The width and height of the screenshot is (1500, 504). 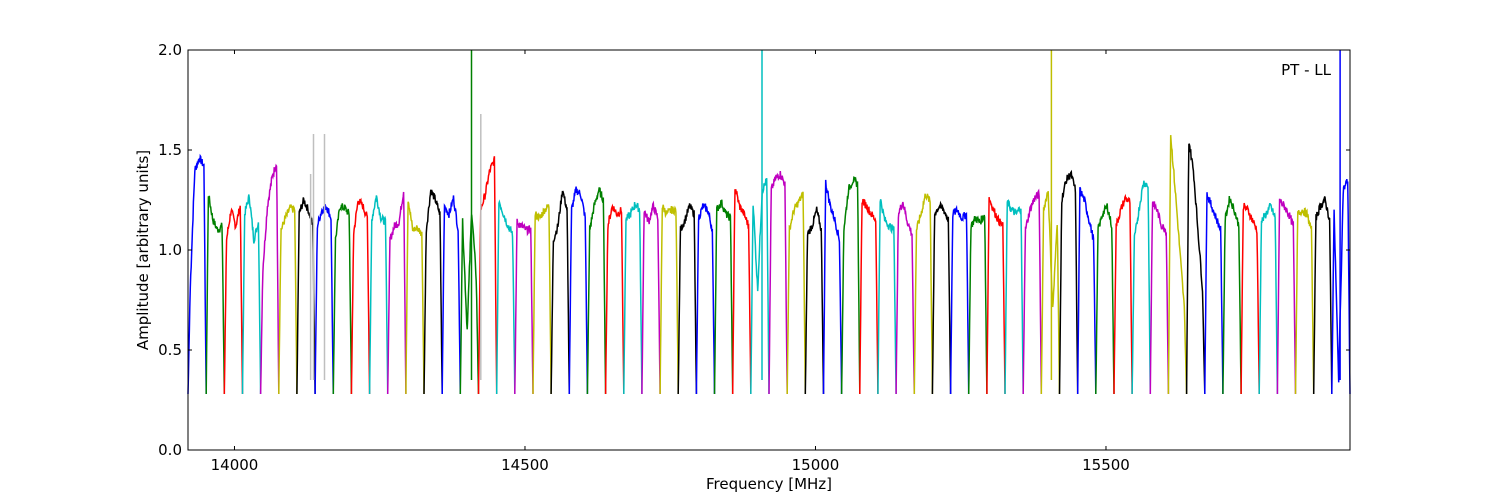 What do you see at coordinates (170, 50) in the screenshot?
I see `y-tick-label-4: 2.0` at bounding box center [170, 50].